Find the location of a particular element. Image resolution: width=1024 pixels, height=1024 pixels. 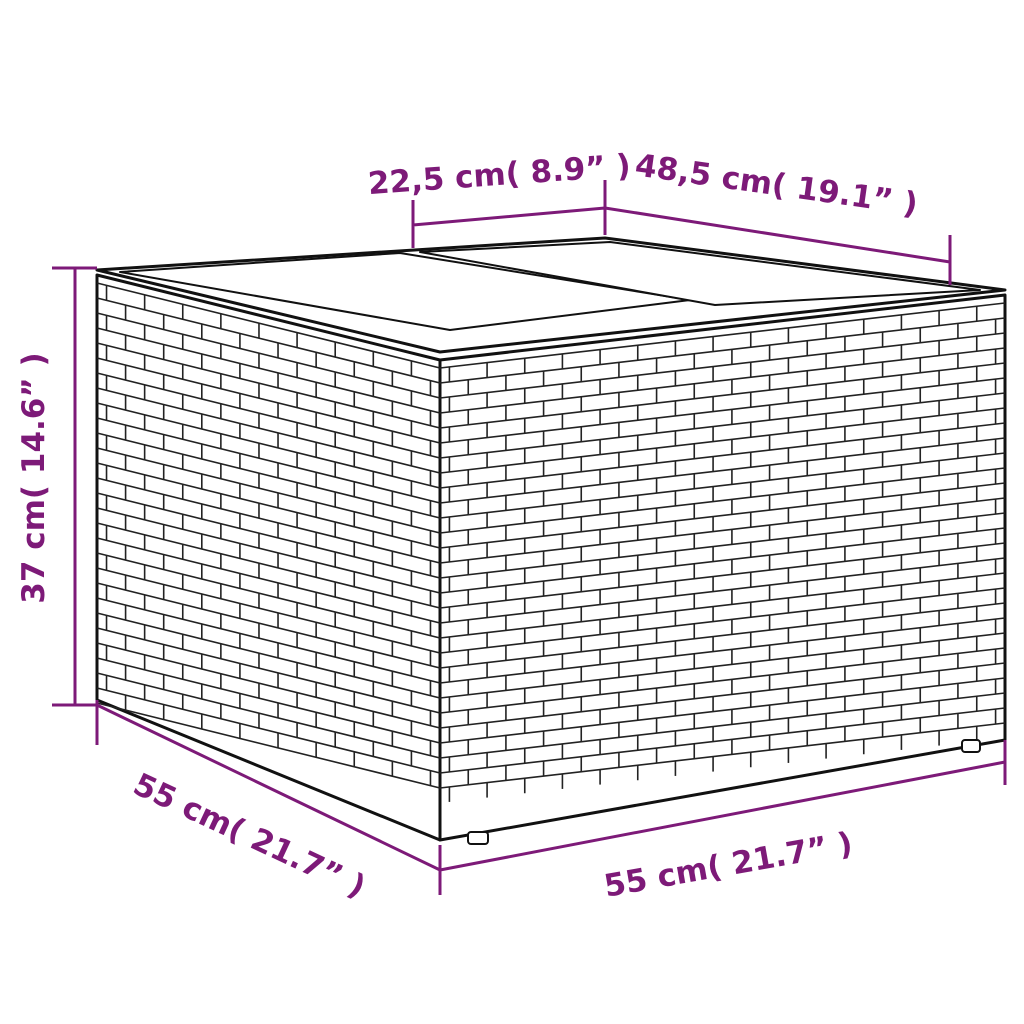

top-depth-label: 48,5 cm( 19.1” ) is located at coordinates (776, 184).